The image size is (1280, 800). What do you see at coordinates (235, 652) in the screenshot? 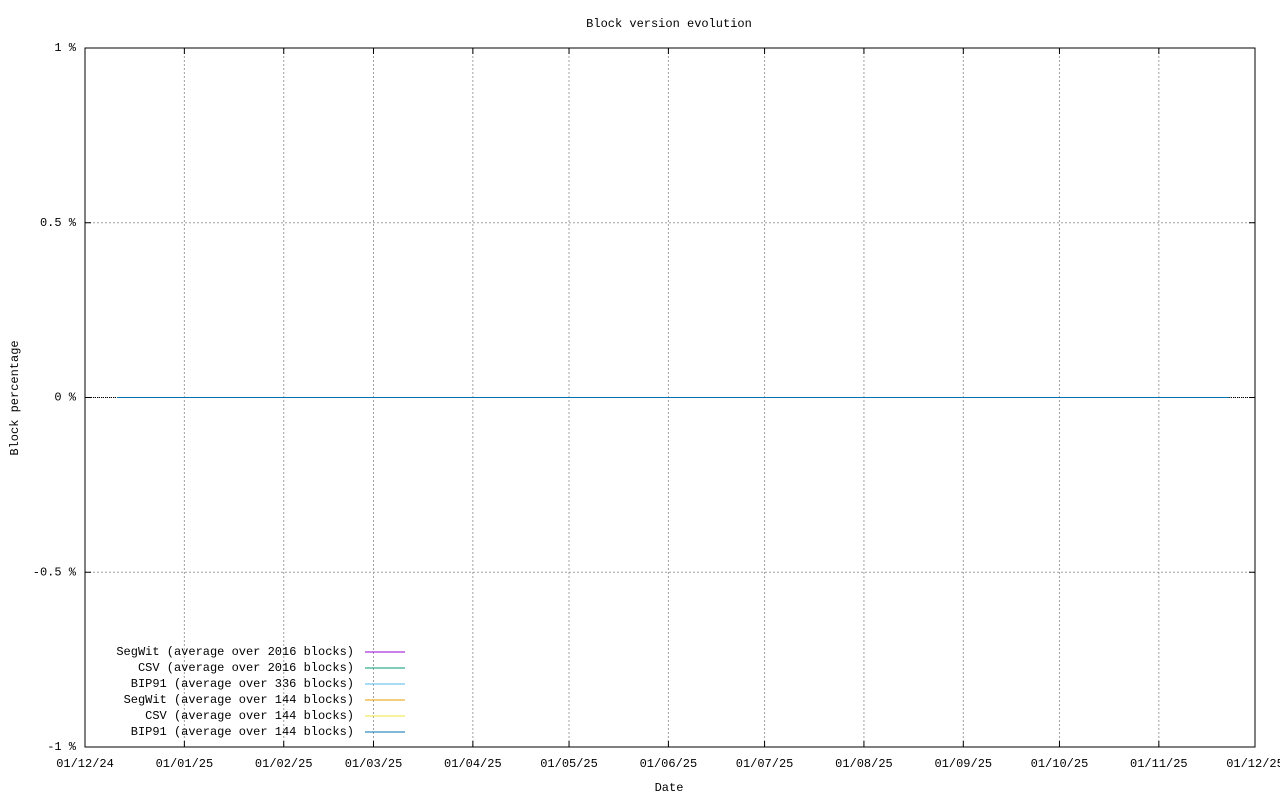
I see `legend-label: SegWit (average over 2016 blocks)` at bounding box center [235, 652].